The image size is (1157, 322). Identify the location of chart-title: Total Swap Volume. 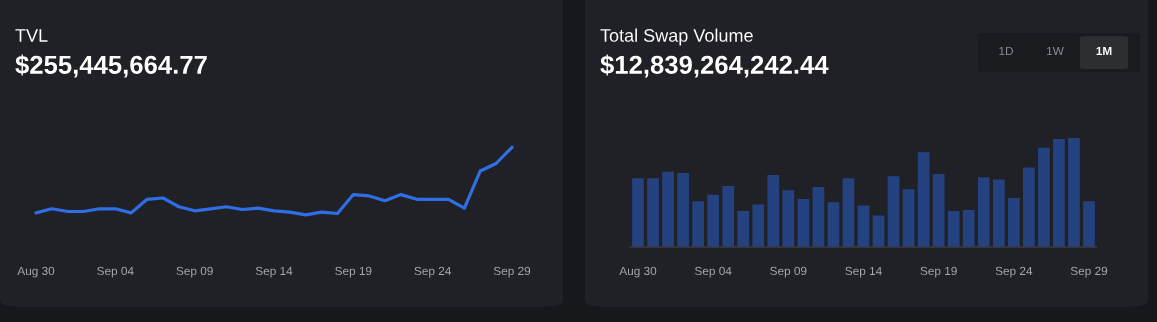
(676, 37).